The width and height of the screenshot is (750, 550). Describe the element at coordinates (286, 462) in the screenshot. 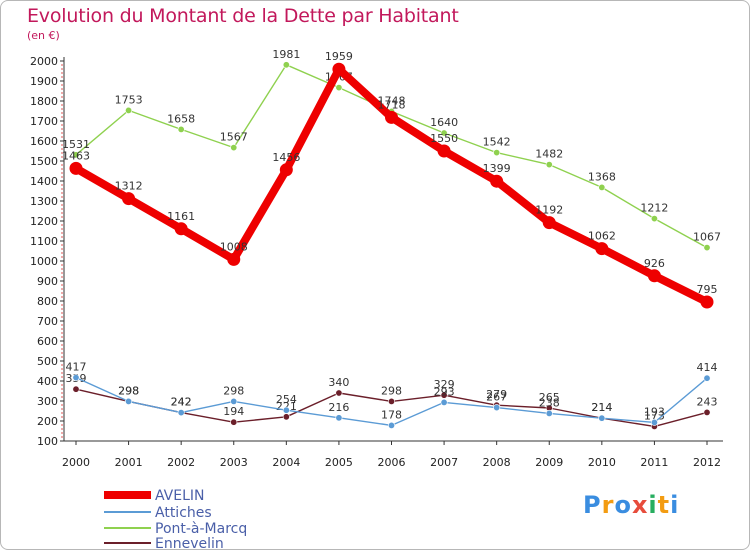

I see `x-tick-label: 2004` at that location.